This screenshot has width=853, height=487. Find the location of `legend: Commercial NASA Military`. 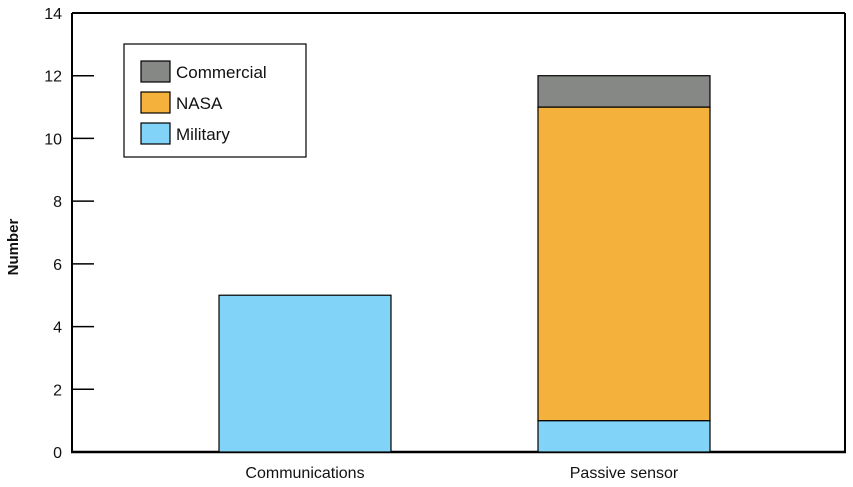

legend: Commercial NASA Military is located at coordinates (215, 100).